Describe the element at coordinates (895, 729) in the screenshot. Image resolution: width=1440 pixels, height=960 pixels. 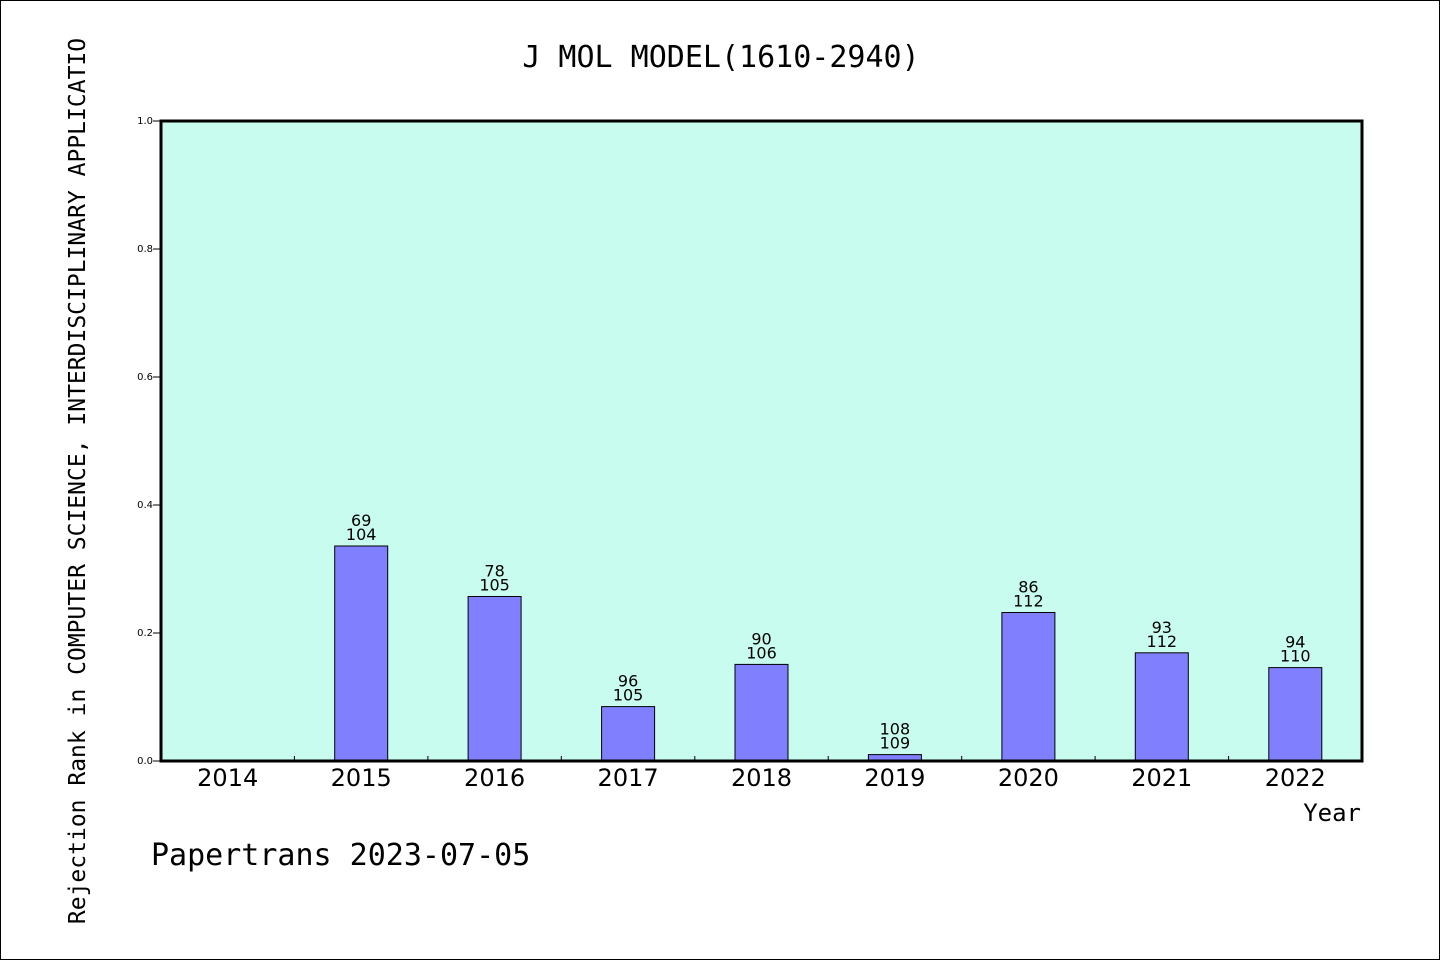
I see `bar-label-top-2019: 108` at that location.